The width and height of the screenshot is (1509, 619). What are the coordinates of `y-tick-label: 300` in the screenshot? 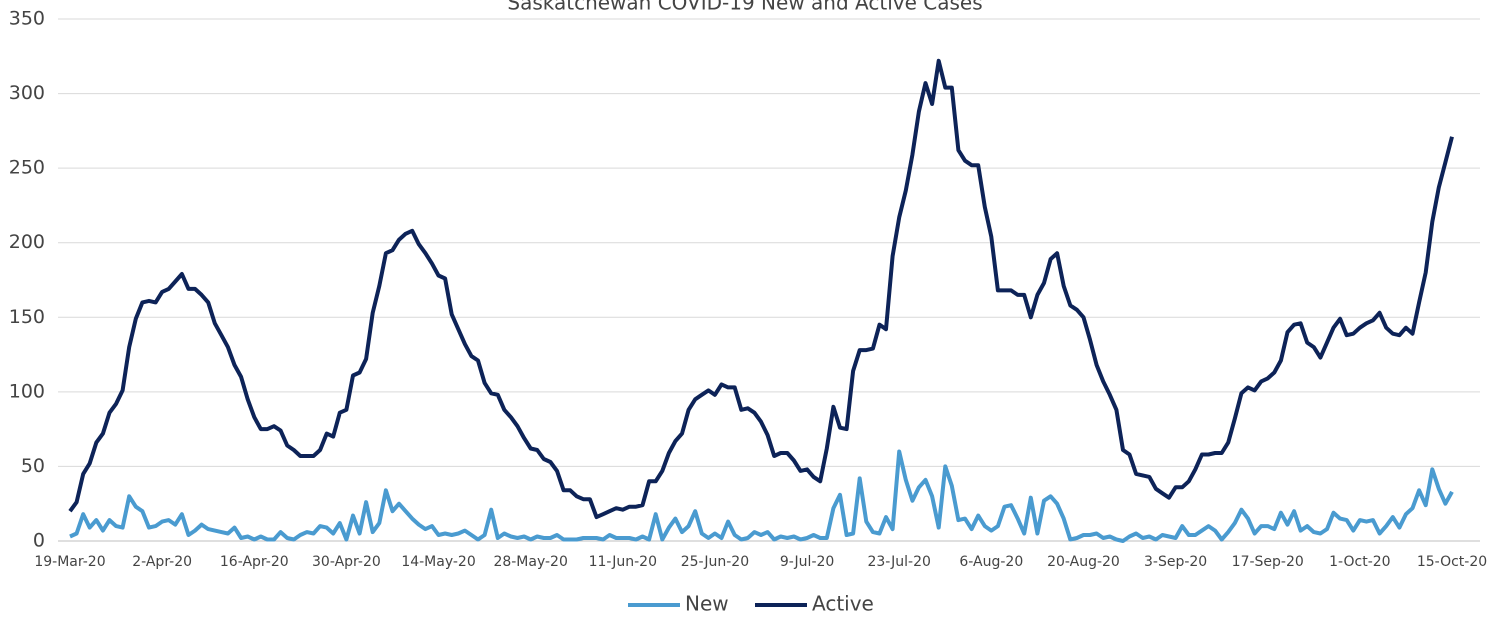 It's located at (27, 93).